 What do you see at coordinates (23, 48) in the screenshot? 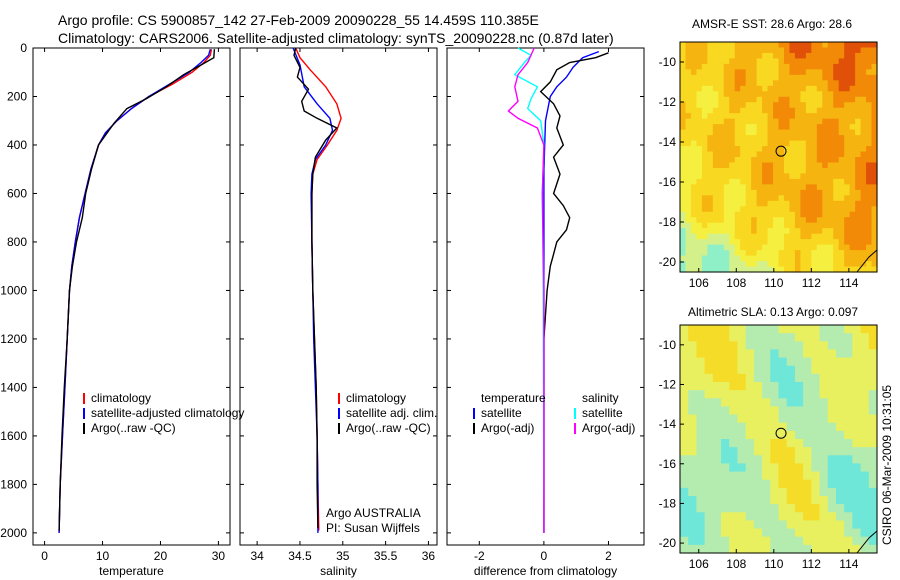
I see `y-tick-label-depth: 0` at bounding box center [23, 48].